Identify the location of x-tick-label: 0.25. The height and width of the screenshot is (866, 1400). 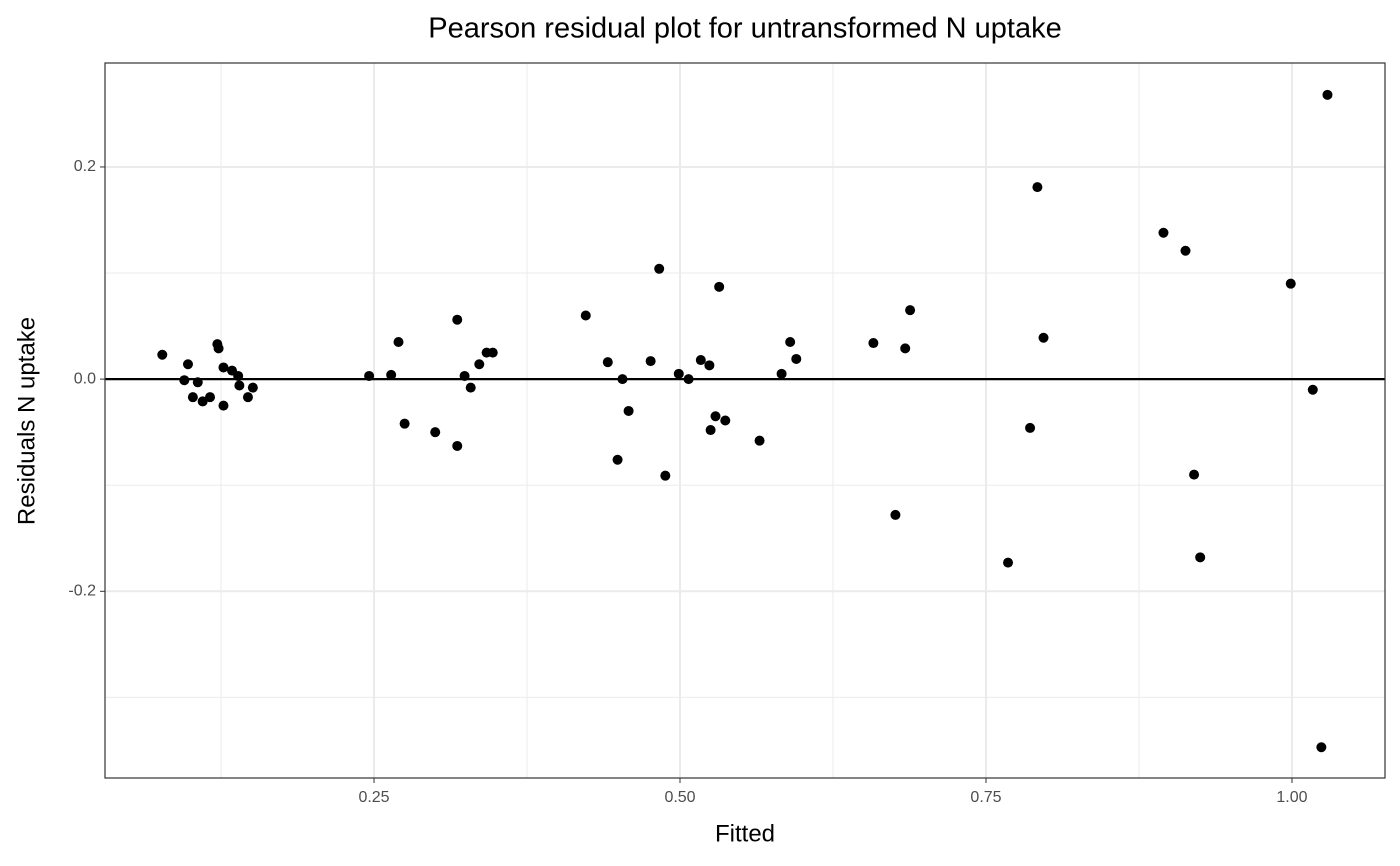
(373, 797).